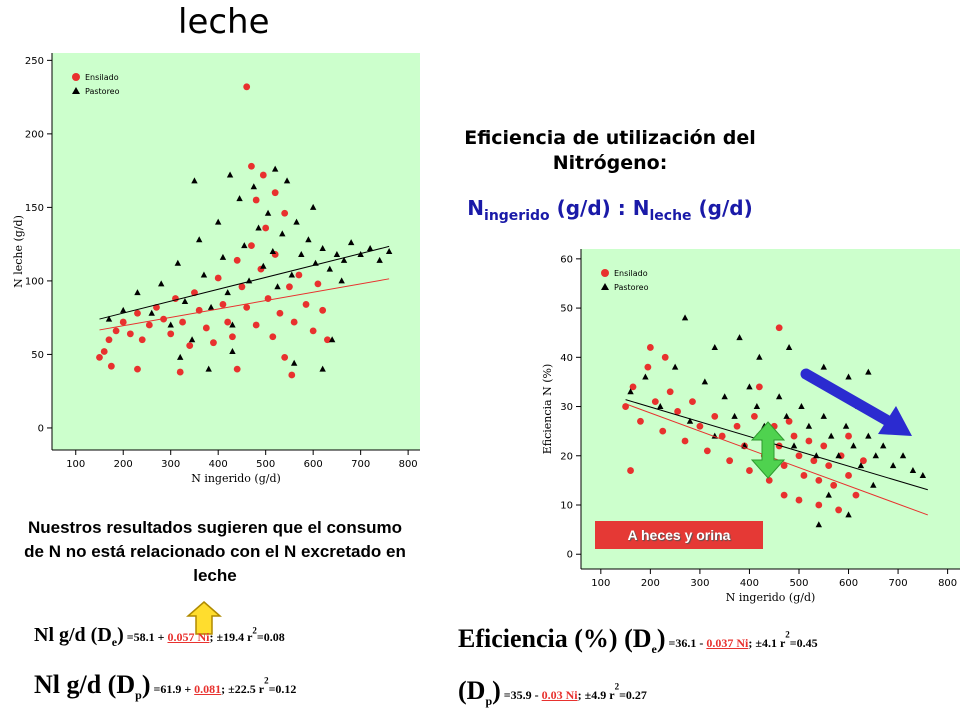 The width and height of the screenshot is (960, 720). I want to click on x-tick-label: 200, so click(650, 583).